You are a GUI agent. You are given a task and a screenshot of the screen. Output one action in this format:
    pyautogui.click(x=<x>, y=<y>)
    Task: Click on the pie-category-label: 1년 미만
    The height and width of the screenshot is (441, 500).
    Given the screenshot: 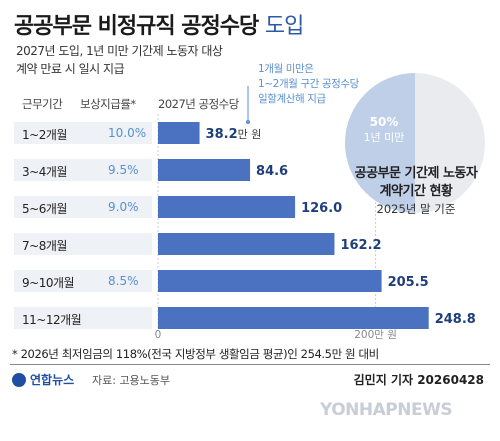 What is the action you would take?
    pyautogui.click(x=384, y=137)
    